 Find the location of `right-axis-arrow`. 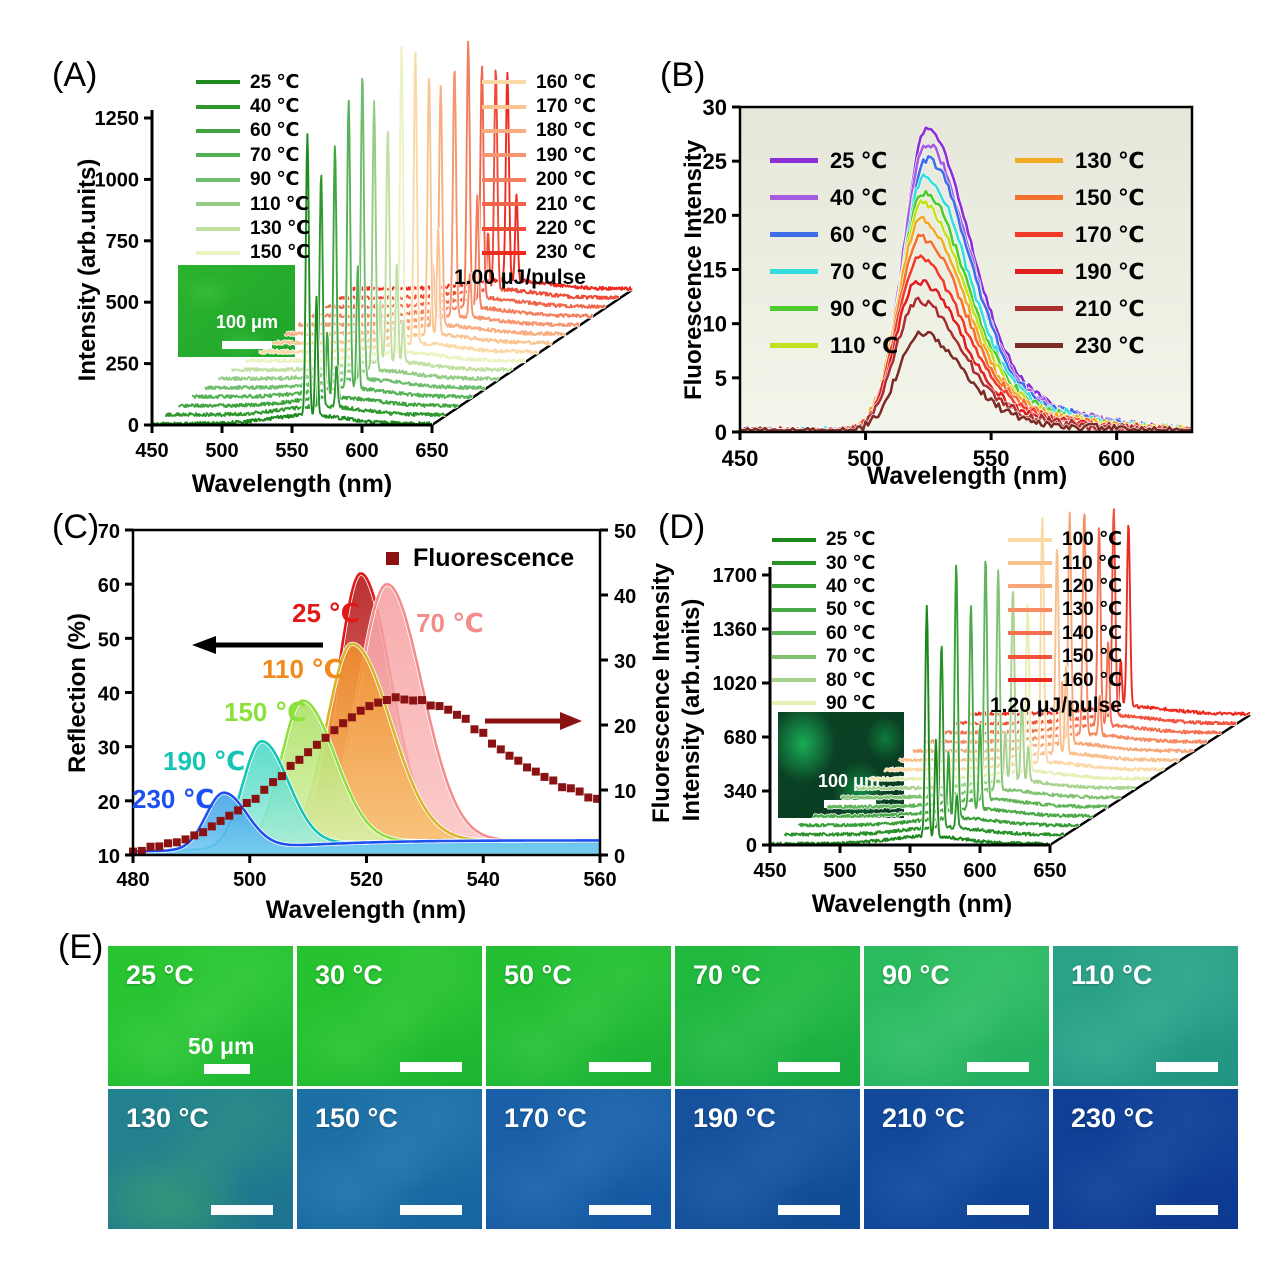

right-axis-arrow is located at coordinates (571, 721).